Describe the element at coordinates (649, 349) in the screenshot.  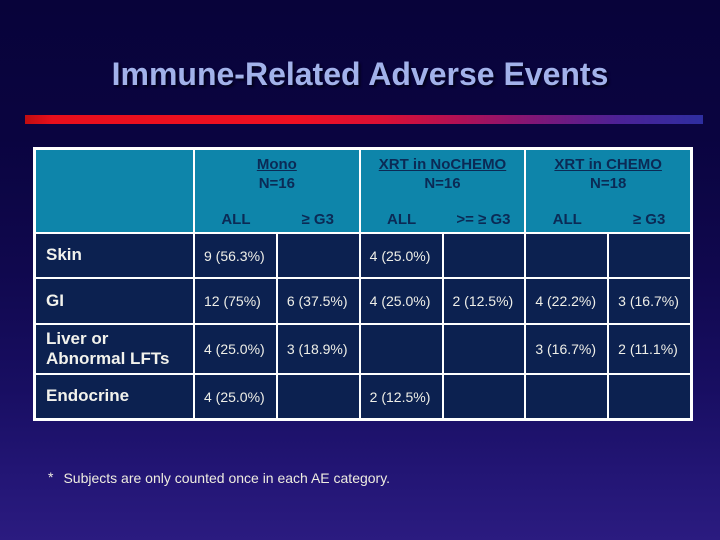
I see `table-cell: 2 (11.1%)` at that location.